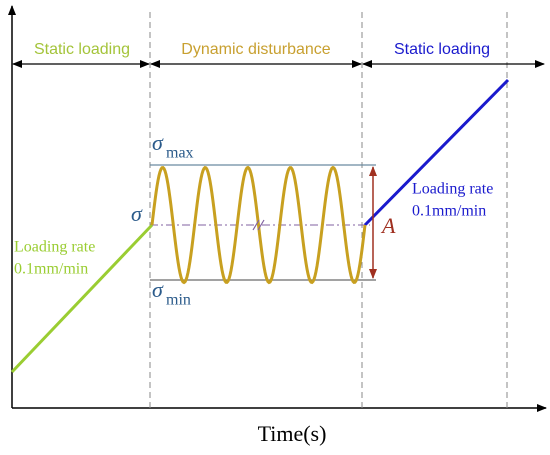  What do you see at coordinates (158, 289) in the screenshot?
I see `sigma-min-symbol: σ` at bounding box center [158, 289].